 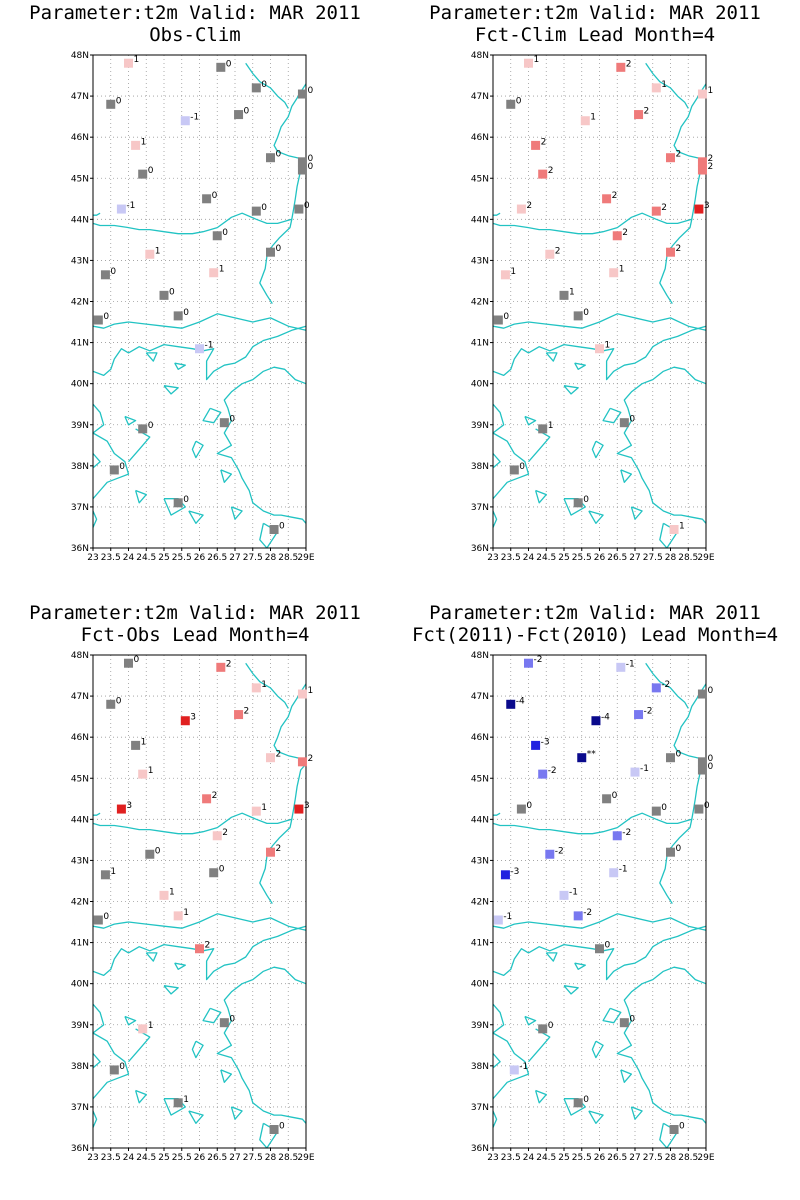 What do you see at coordinates (688, 1158) in the screenshot?
I see `lon-tick-label: 28.5` at bounding box center [688, 1158].